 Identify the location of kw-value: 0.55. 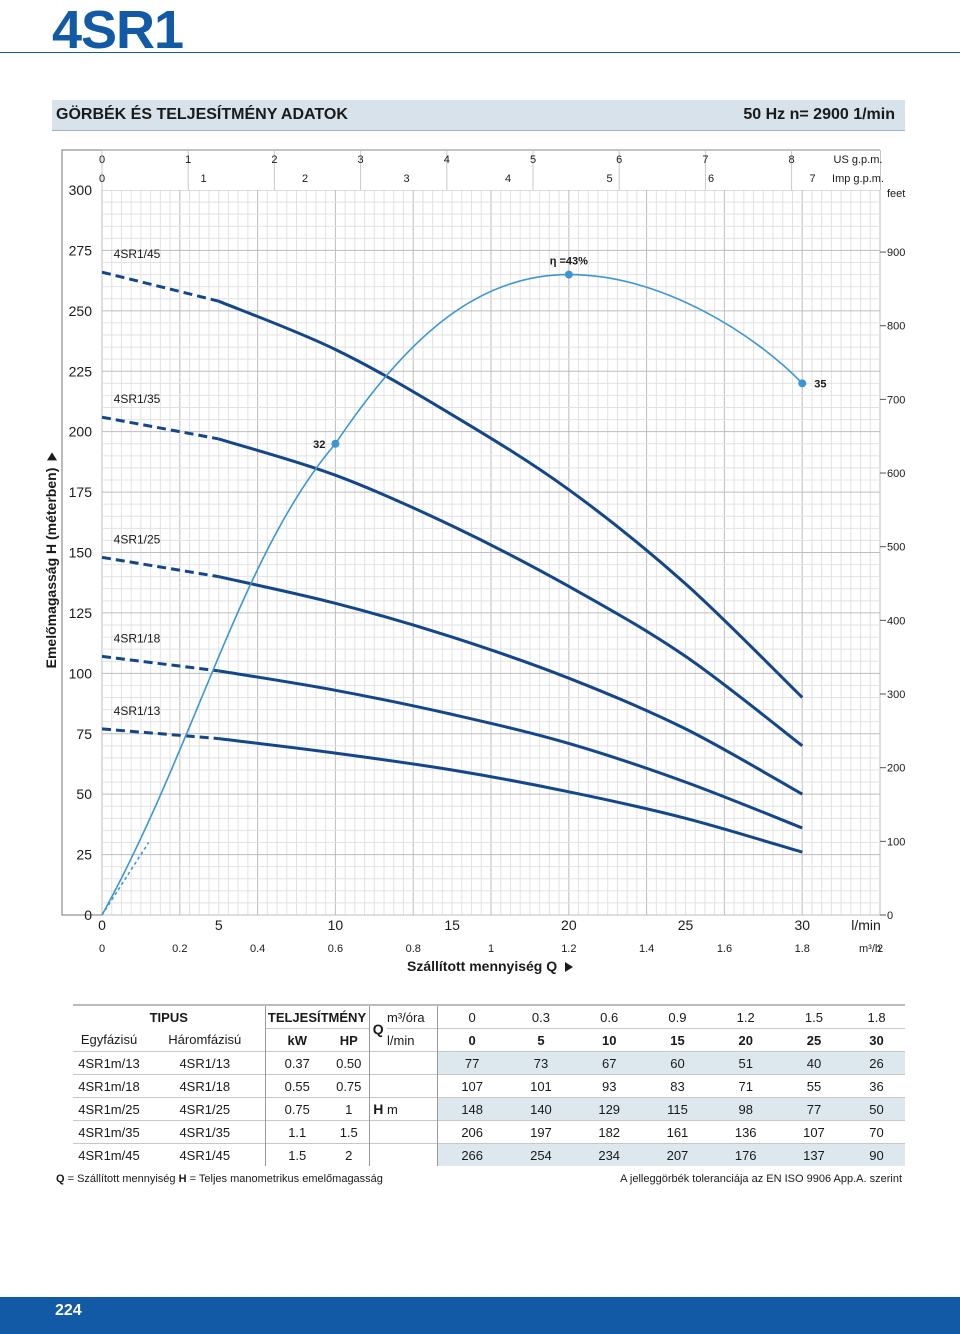
(296, 1086).